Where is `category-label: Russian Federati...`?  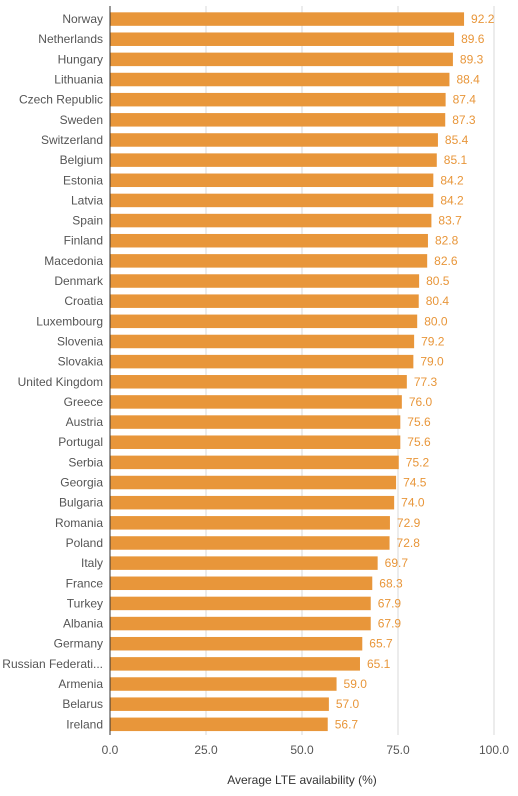
category-label: Russian Federati... is located at coordinates (52, 664).